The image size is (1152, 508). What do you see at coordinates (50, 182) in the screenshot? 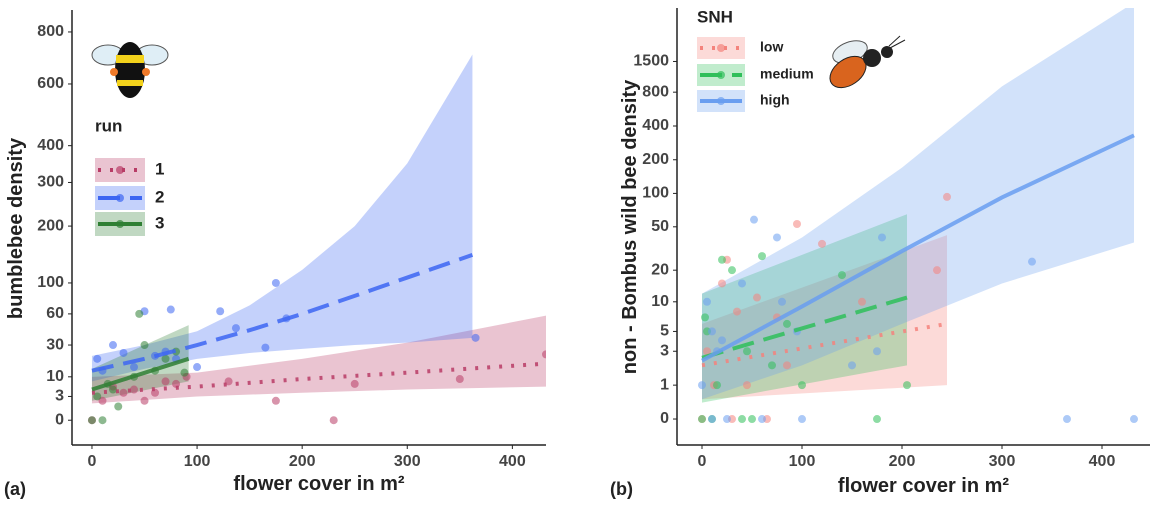
I see `y-tick-label: 300` at bounding box center [50, 182].